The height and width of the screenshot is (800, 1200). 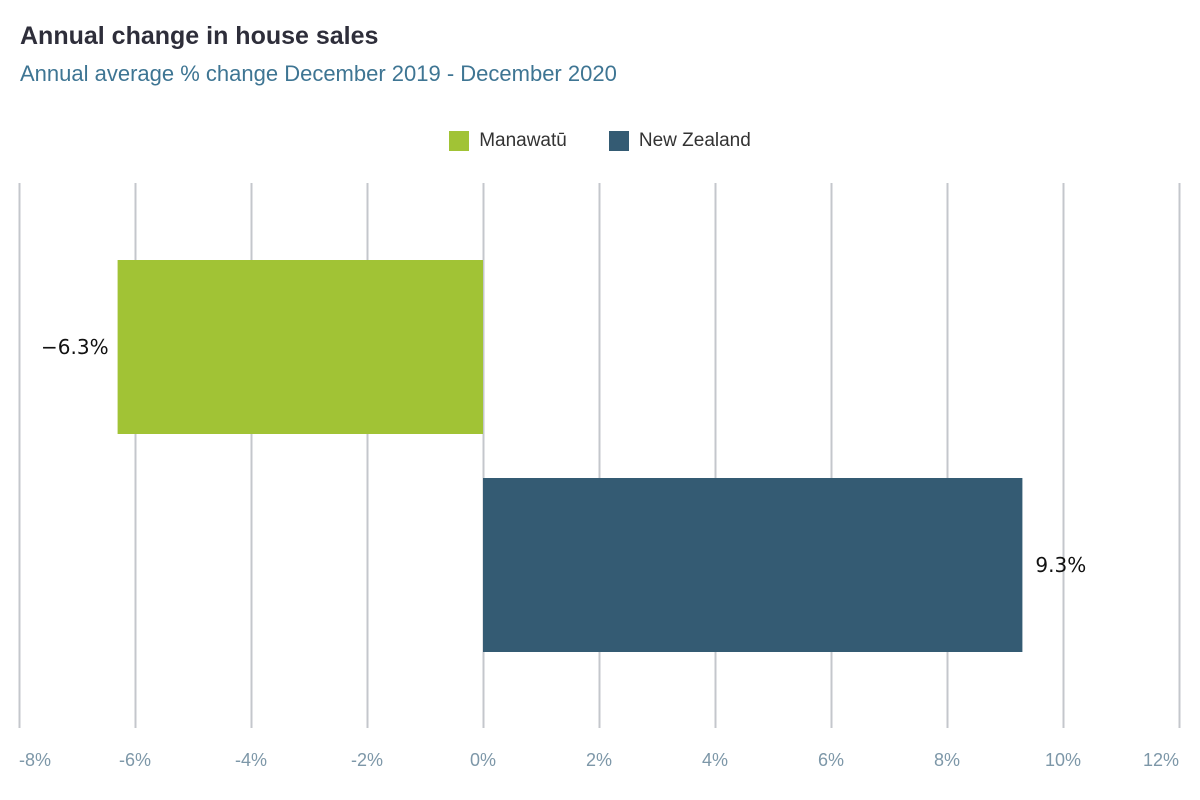 I want to click on x-tick-label: 6%, so click(x=831, y=760).